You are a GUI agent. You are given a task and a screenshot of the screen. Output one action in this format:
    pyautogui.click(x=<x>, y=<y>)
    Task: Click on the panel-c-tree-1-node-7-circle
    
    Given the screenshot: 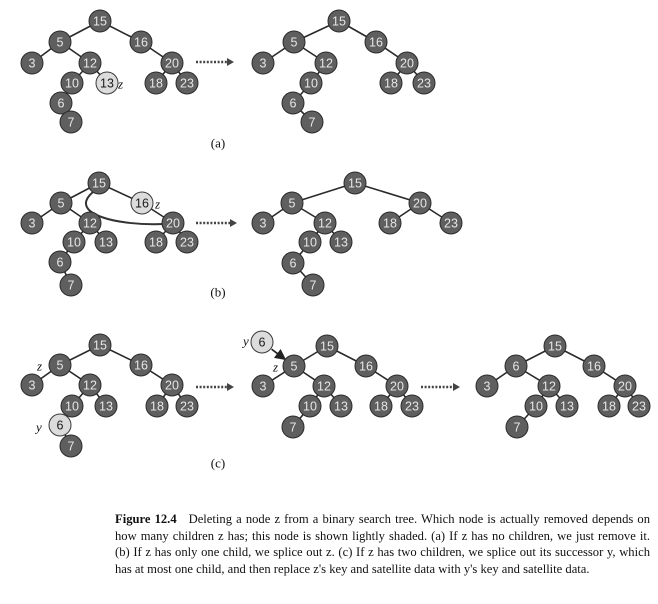 What is the action you would take?
    pyautogui.click(x=71, y=446)
    